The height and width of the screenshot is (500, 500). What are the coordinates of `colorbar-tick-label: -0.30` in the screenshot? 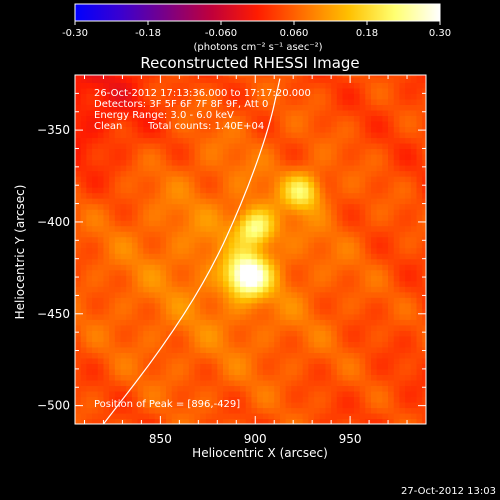 It's located at (75, 33).